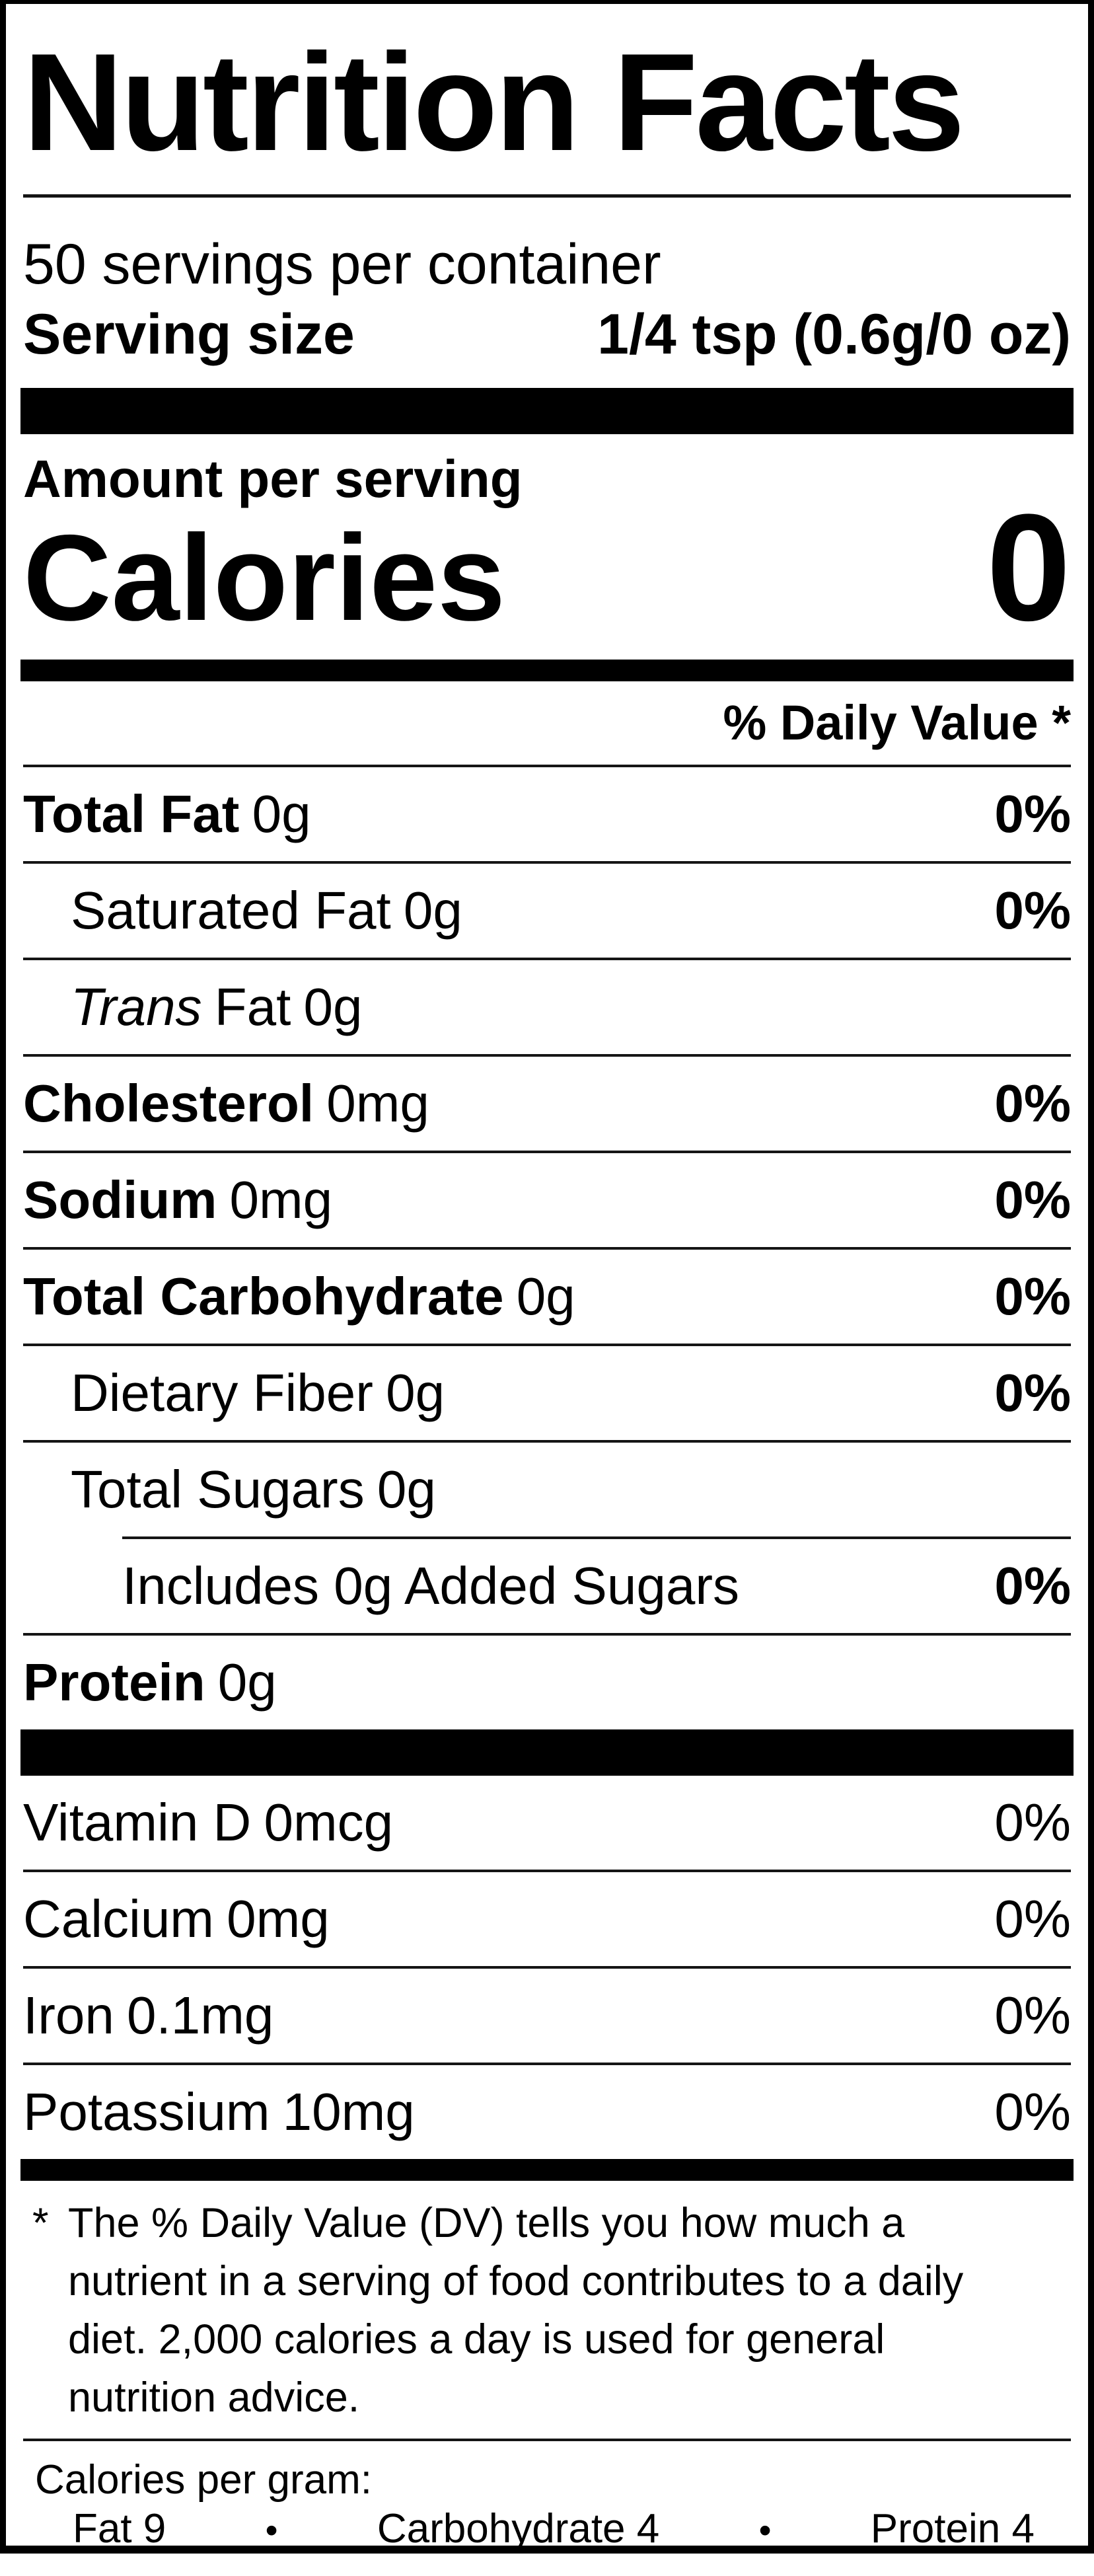 This screenshot has height=2576, width=1094. I want to click on nutrient-name: Fat, so click(253, 1007).